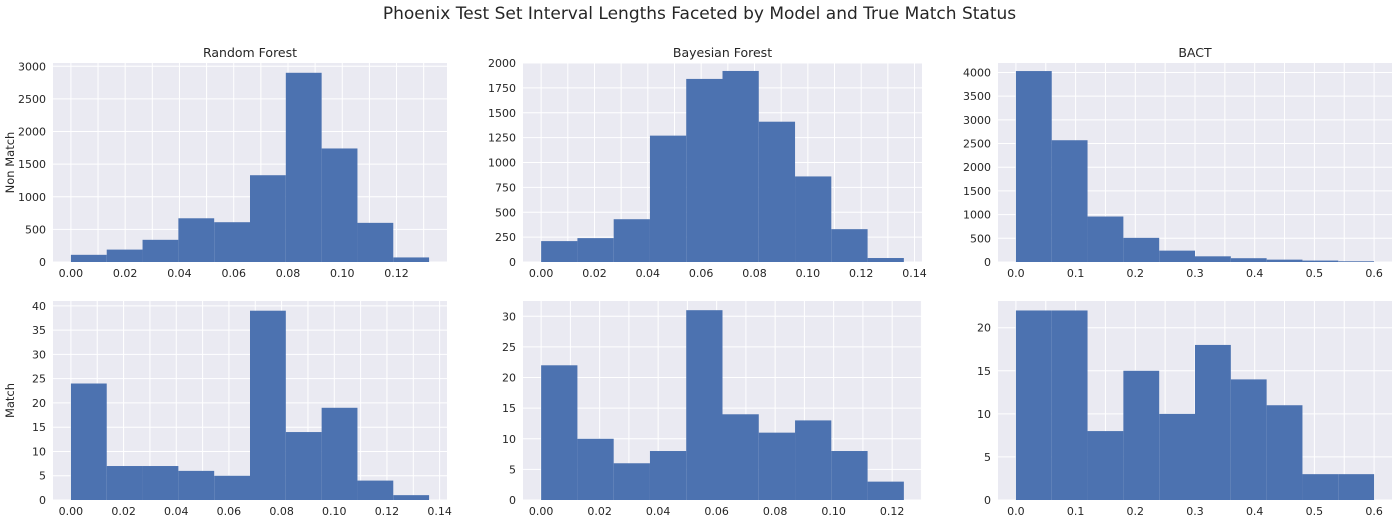 Image resolution: width=1399 pixels, height=523 pixels. I want to click on x-tick-label: 0.5, so click(1315, 511).